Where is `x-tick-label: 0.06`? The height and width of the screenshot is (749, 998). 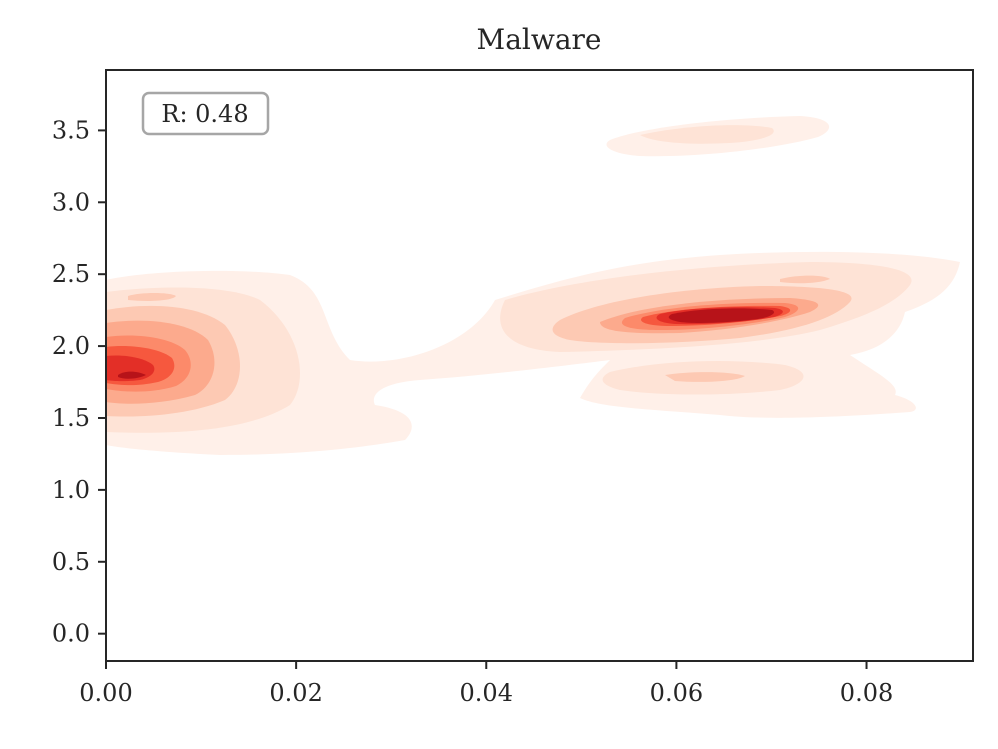
x-tick-label: 0.06 is located at coordinates (676, 693).